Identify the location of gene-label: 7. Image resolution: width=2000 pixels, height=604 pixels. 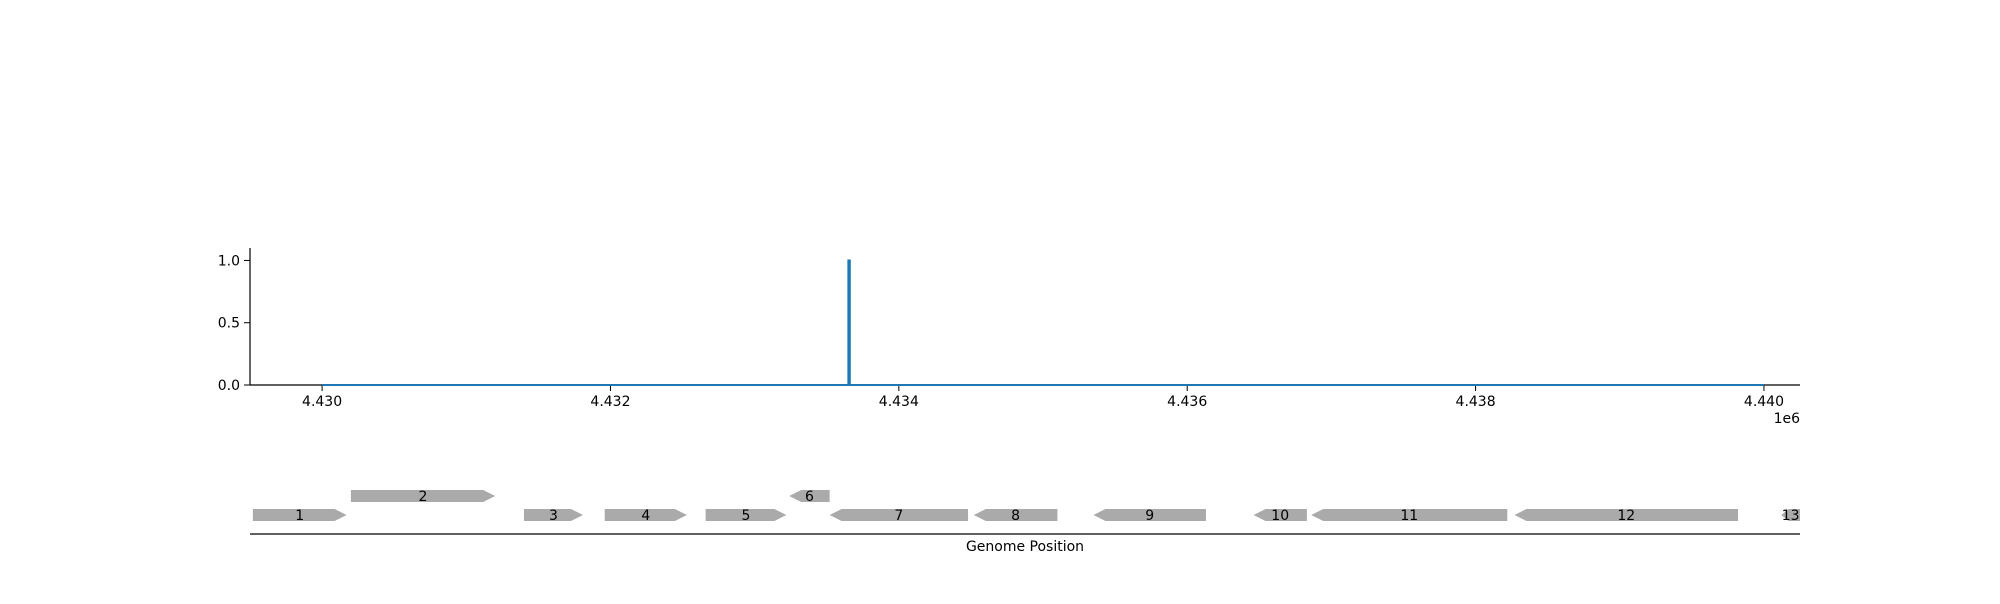
(898, 516).